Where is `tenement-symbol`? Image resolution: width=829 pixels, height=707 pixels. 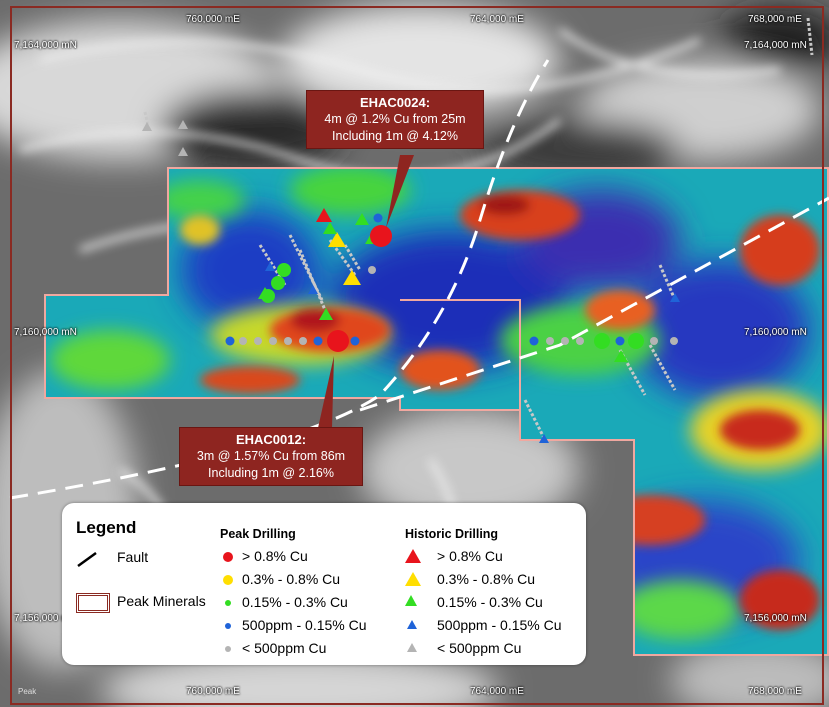 tenement-symbol is located at coordinates (93, 603).